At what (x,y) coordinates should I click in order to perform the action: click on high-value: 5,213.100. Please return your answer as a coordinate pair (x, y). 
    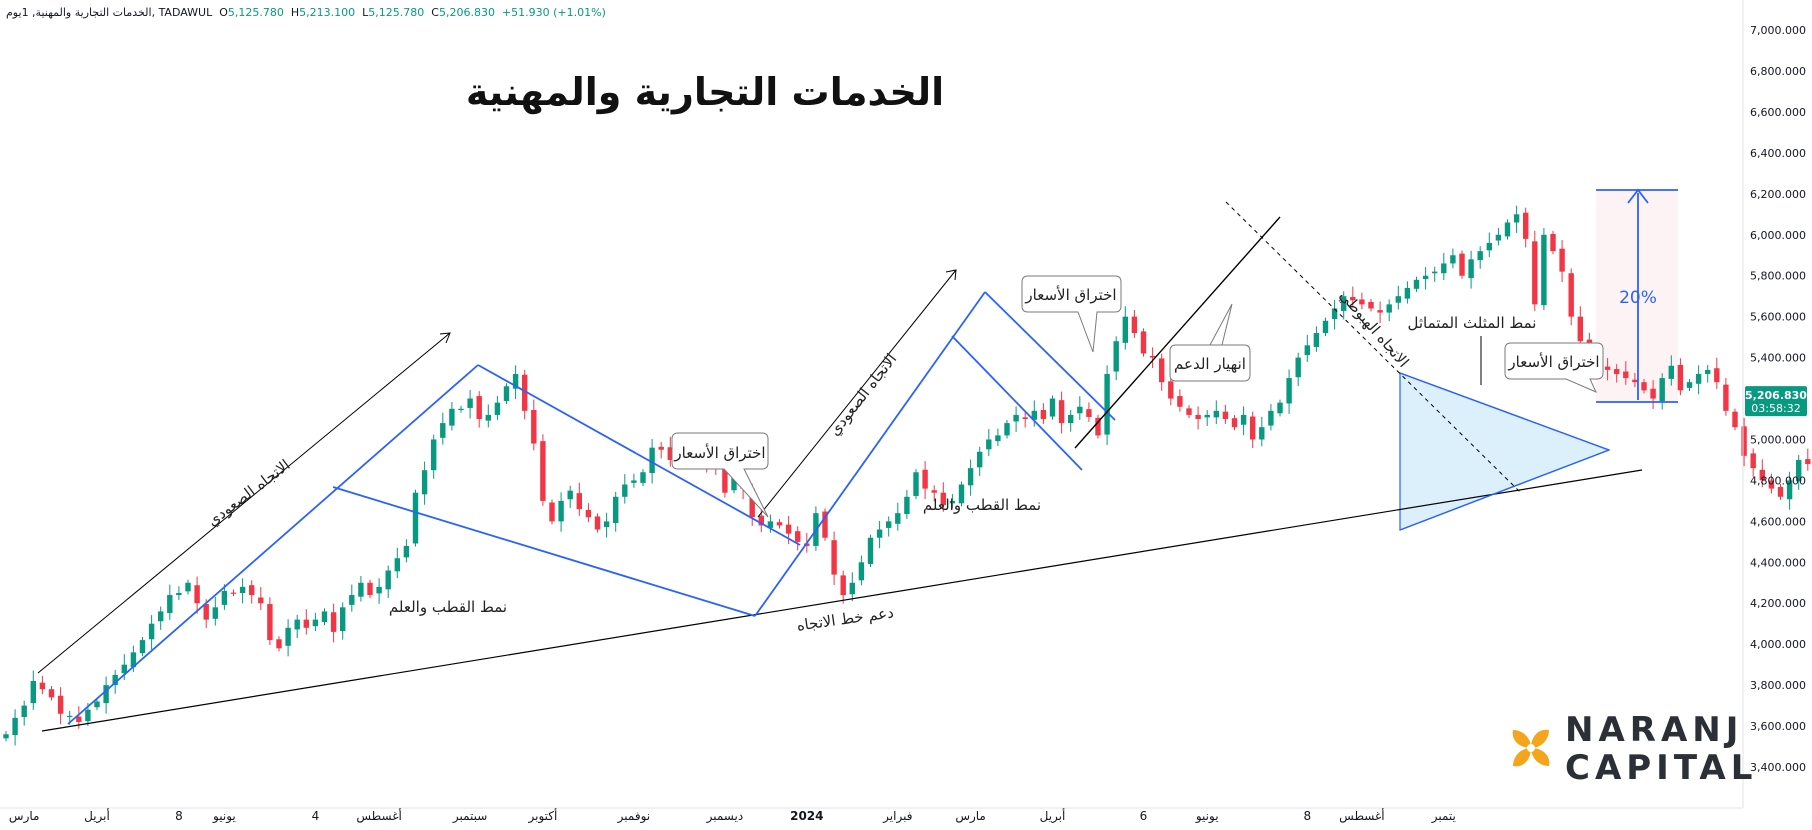
    Looking at the image, I should click on (327, 12).